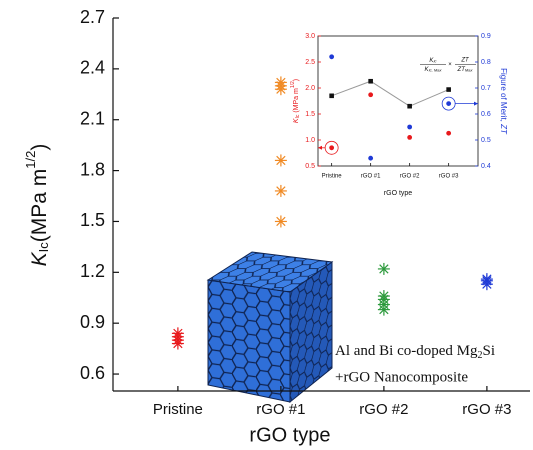 The width and height of the screenshot is (533, 450). What do you see at coordinates (92, 169) in the screenshot?
I see `y-tick-label: 1.8` at bounding box center [92, 169].